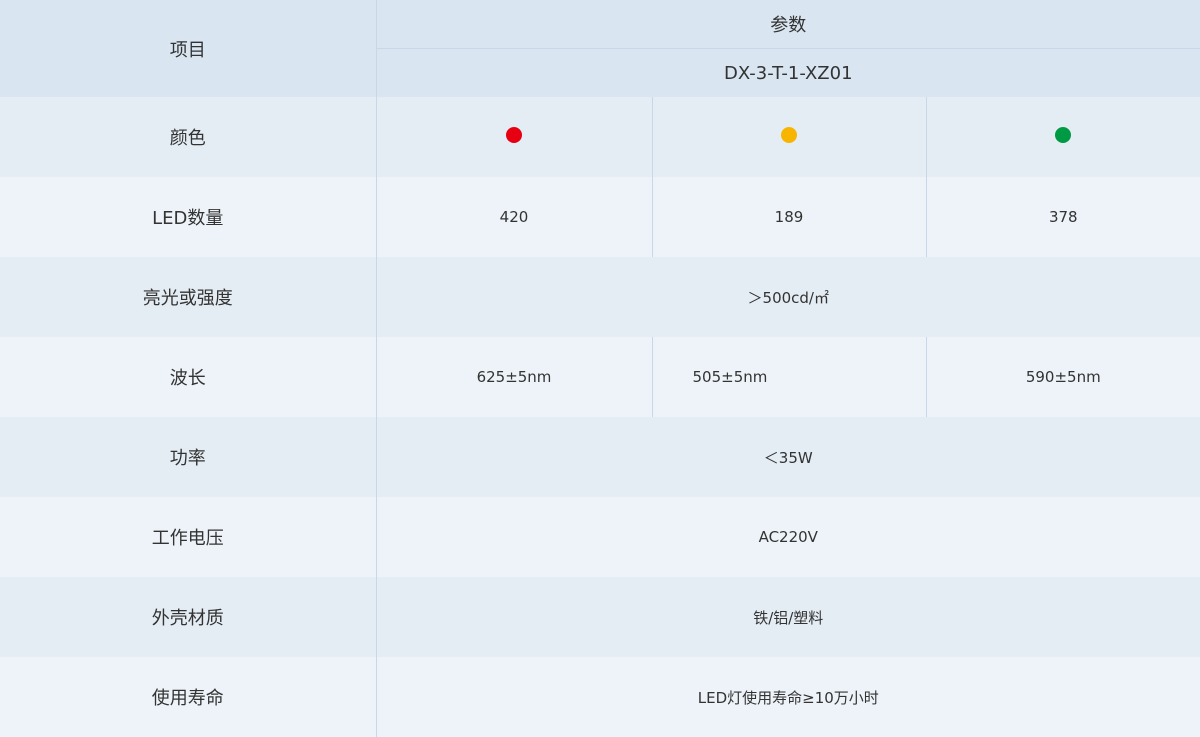  Describe the element at coordinates (789, 135) in the screenshot. I see `yellow-dot` at that location.